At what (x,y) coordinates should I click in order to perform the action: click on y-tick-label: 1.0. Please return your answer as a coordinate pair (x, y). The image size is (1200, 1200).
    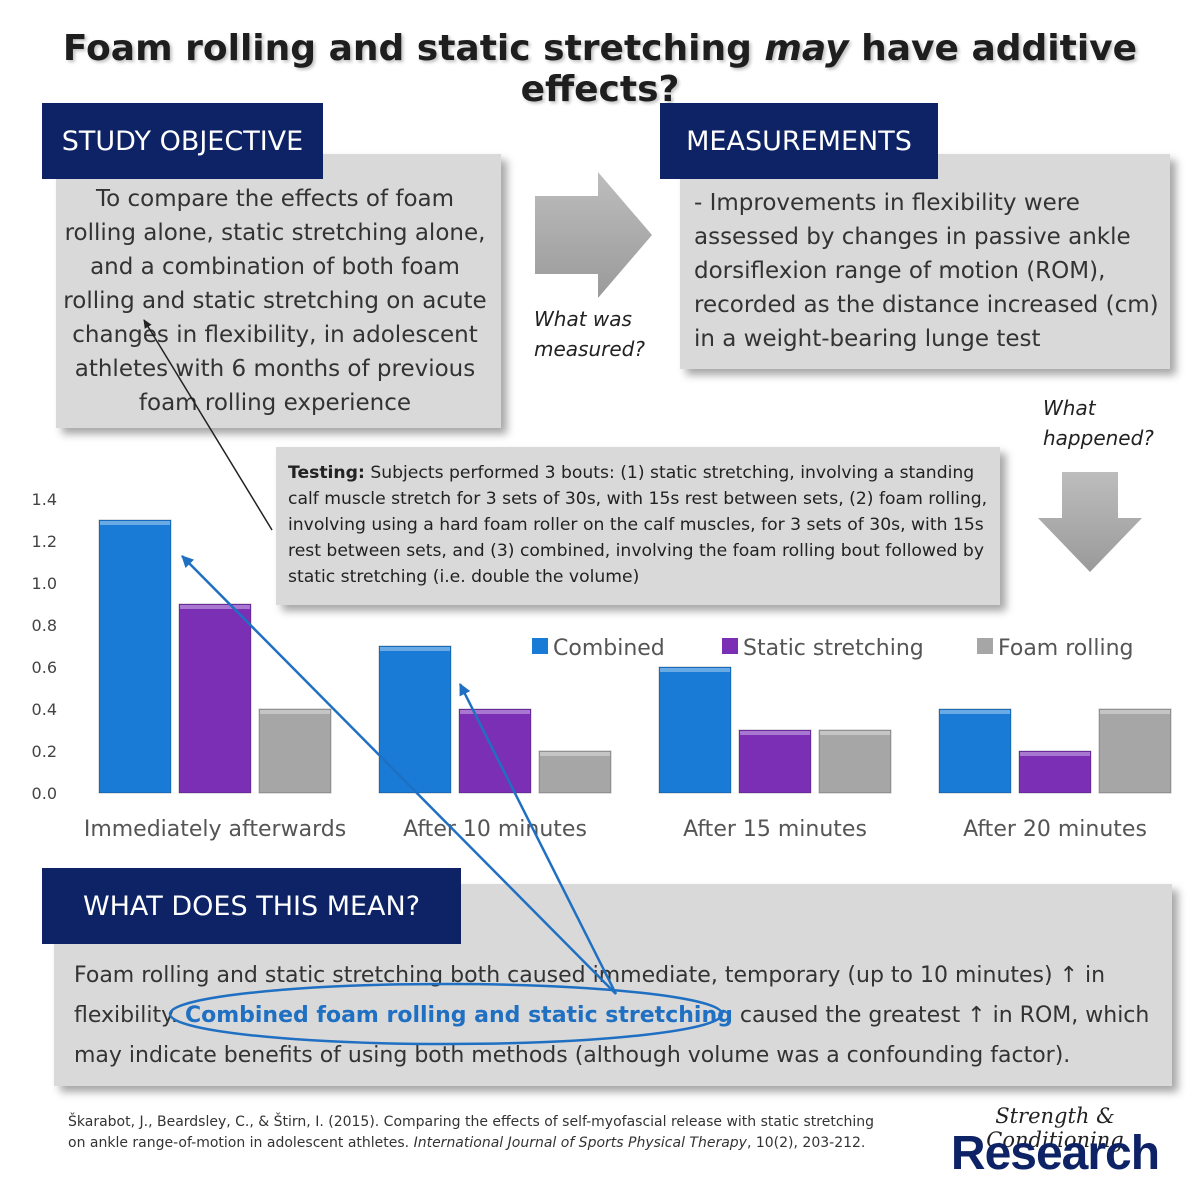
    Looking at the image, I should click on (44, 583).